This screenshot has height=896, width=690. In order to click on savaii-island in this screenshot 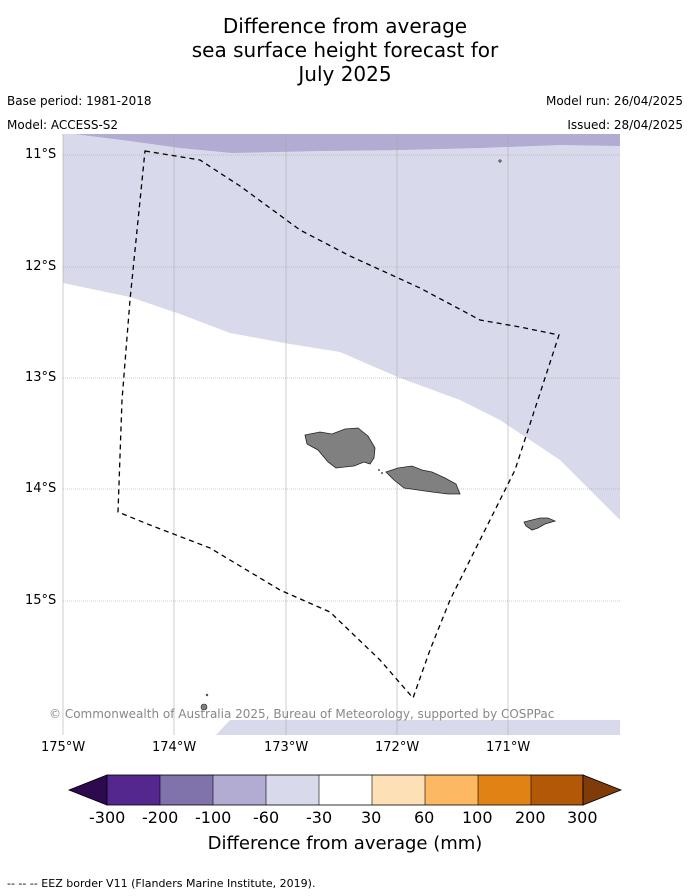, I will do `click(340, 448)`.